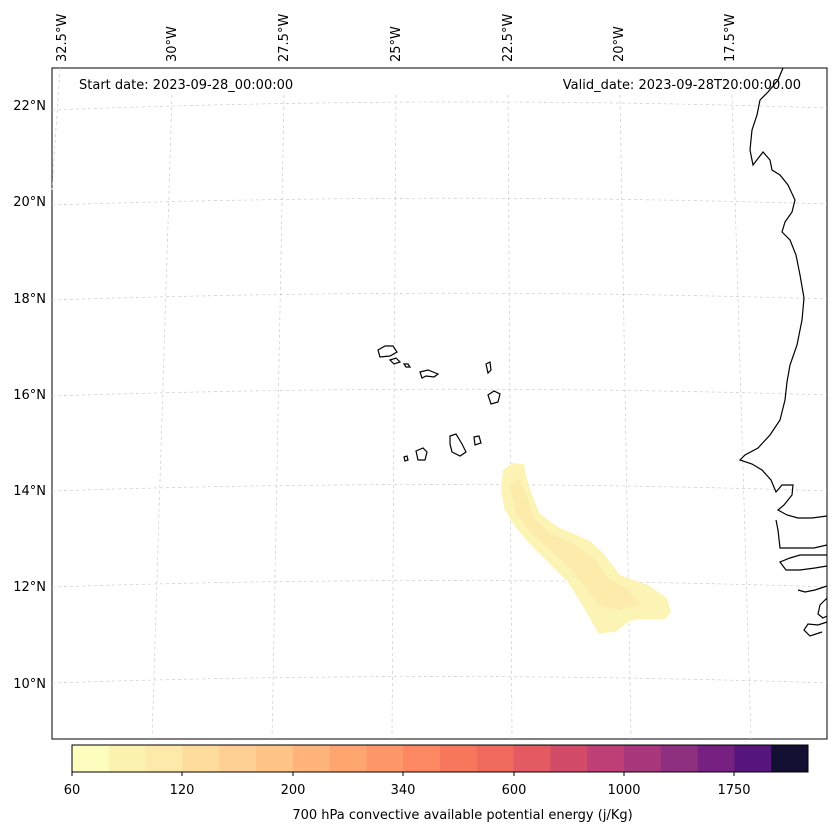  Describe the element at coordinates (619, 44) in the screenshot. I see `lon-label-20: 20°W` at that location.